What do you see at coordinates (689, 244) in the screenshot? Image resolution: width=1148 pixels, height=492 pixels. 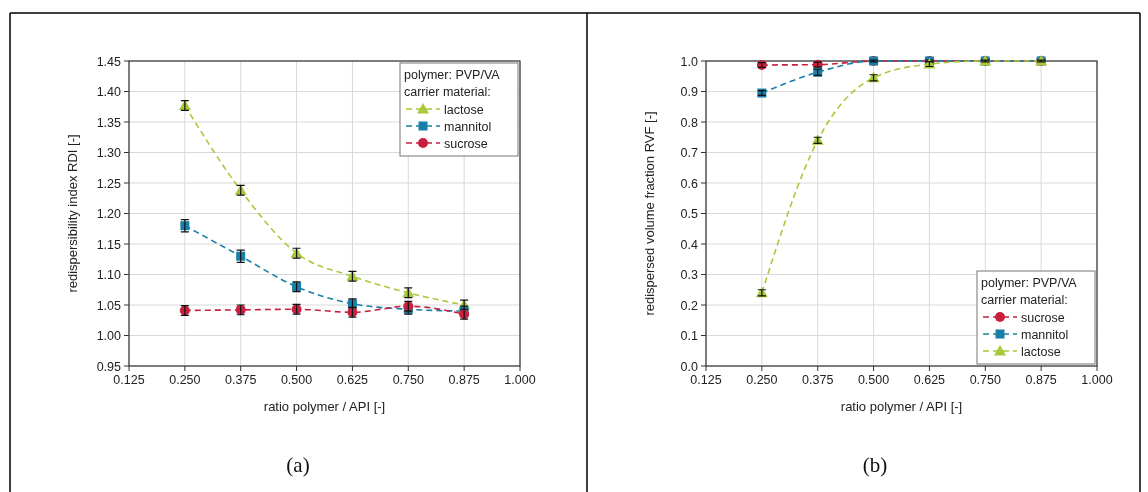 I see `y-tick-label: 0.4` at bounding box center [689, 244].